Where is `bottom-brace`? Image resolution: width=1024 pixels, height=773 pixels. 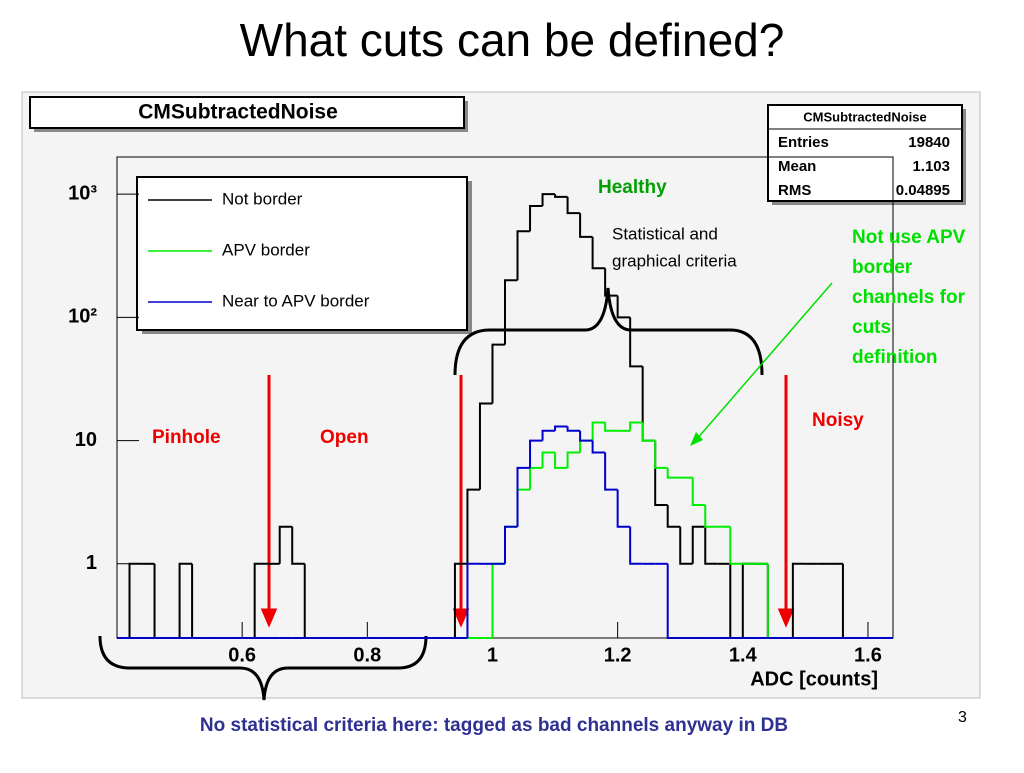
bottom-brace is located at coordinates (263, 668).